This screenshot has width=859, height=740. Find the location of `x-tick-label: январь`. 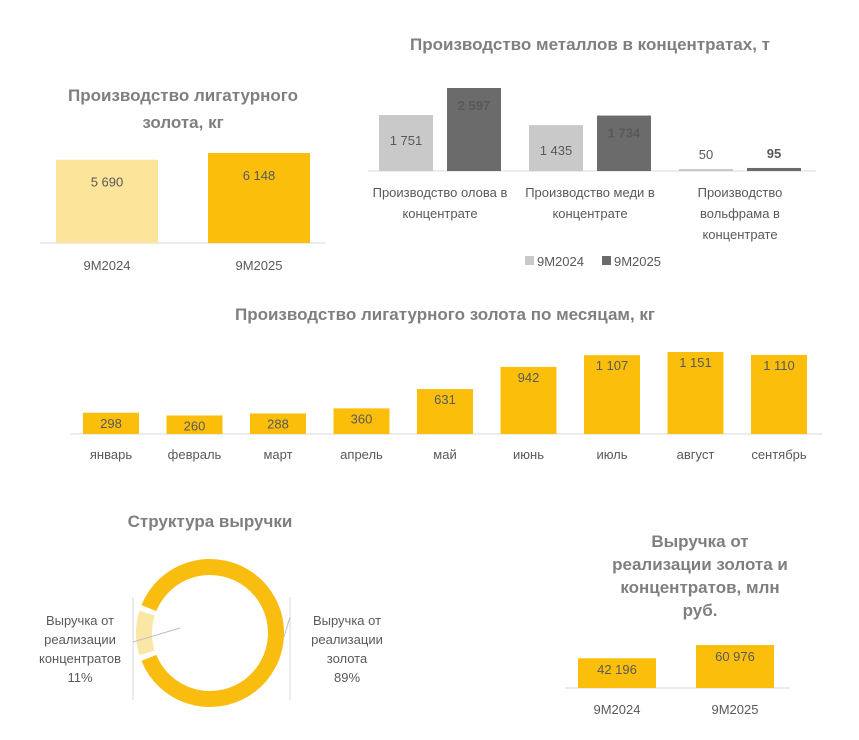

x-tick-label: январь is located at coordinates (111, 454).